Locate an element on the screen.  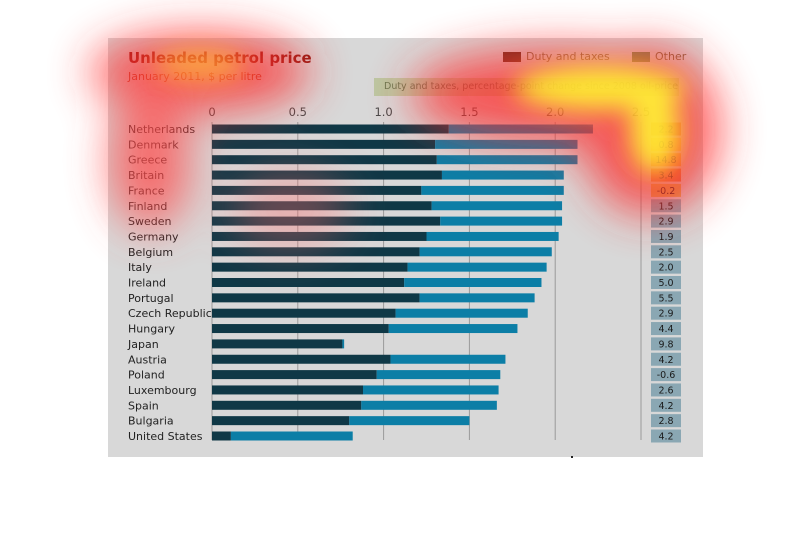
right-value-2: 14.8 is located at coordinates (665, 160).